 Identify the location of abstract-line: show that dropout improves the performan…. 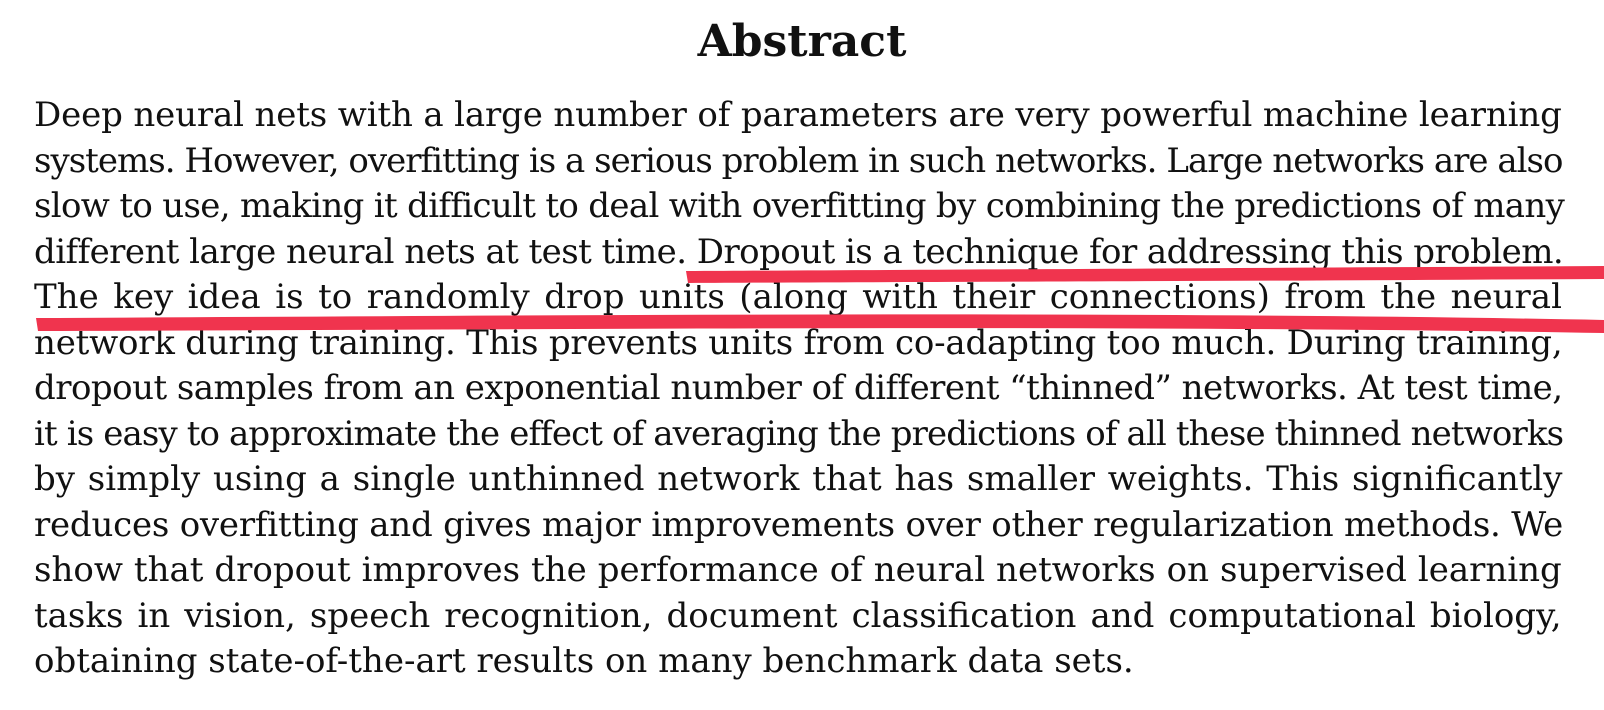
(798, 570).